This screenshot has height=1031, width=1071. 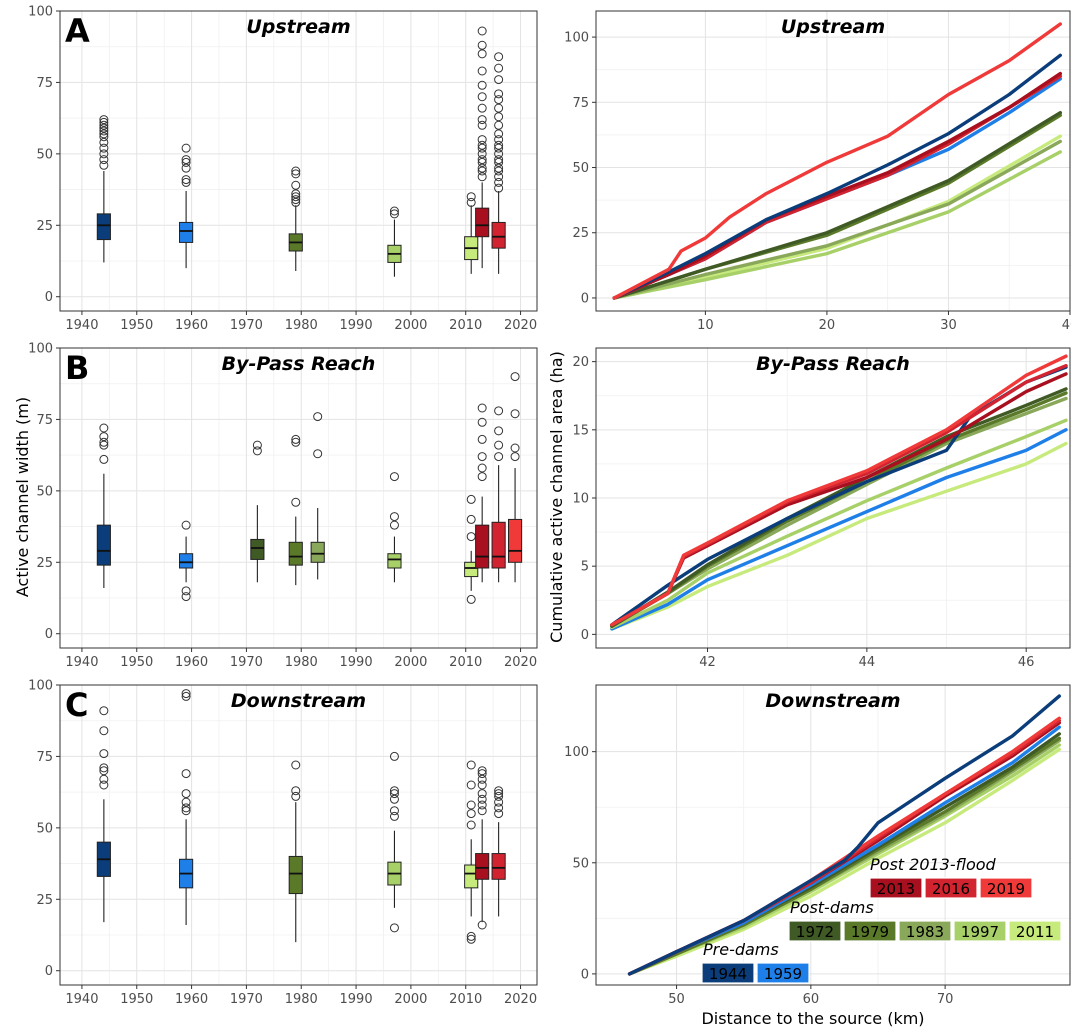 What do you see at coordinates (191, 662) in the screenshot?
I see `x-tick-label: 1960` at bounding box center [191, 662].